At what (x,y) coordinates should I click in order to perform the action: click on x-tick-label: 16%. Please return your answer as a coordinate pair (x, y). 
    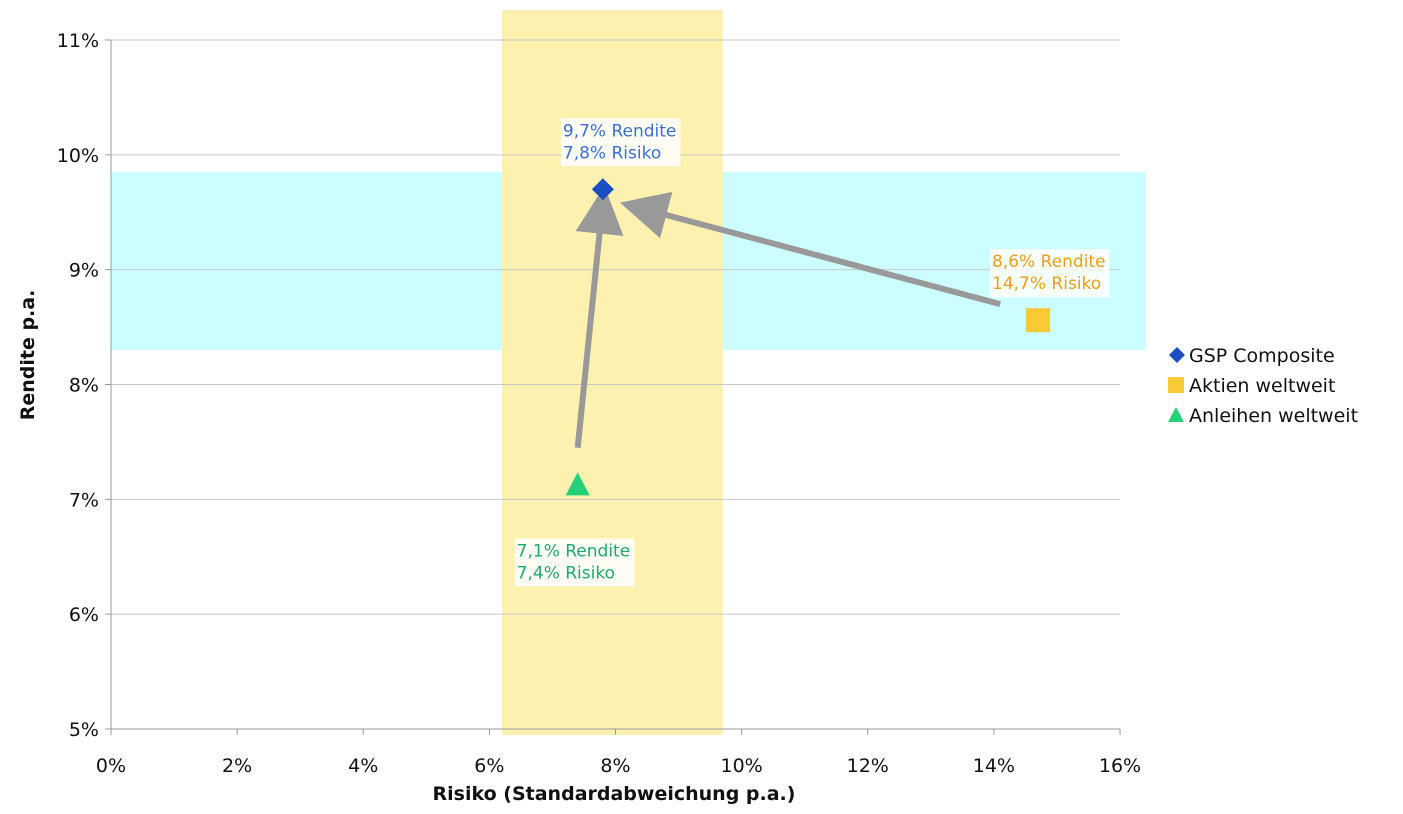
    Looking at the image, I should click on (1120, 766).